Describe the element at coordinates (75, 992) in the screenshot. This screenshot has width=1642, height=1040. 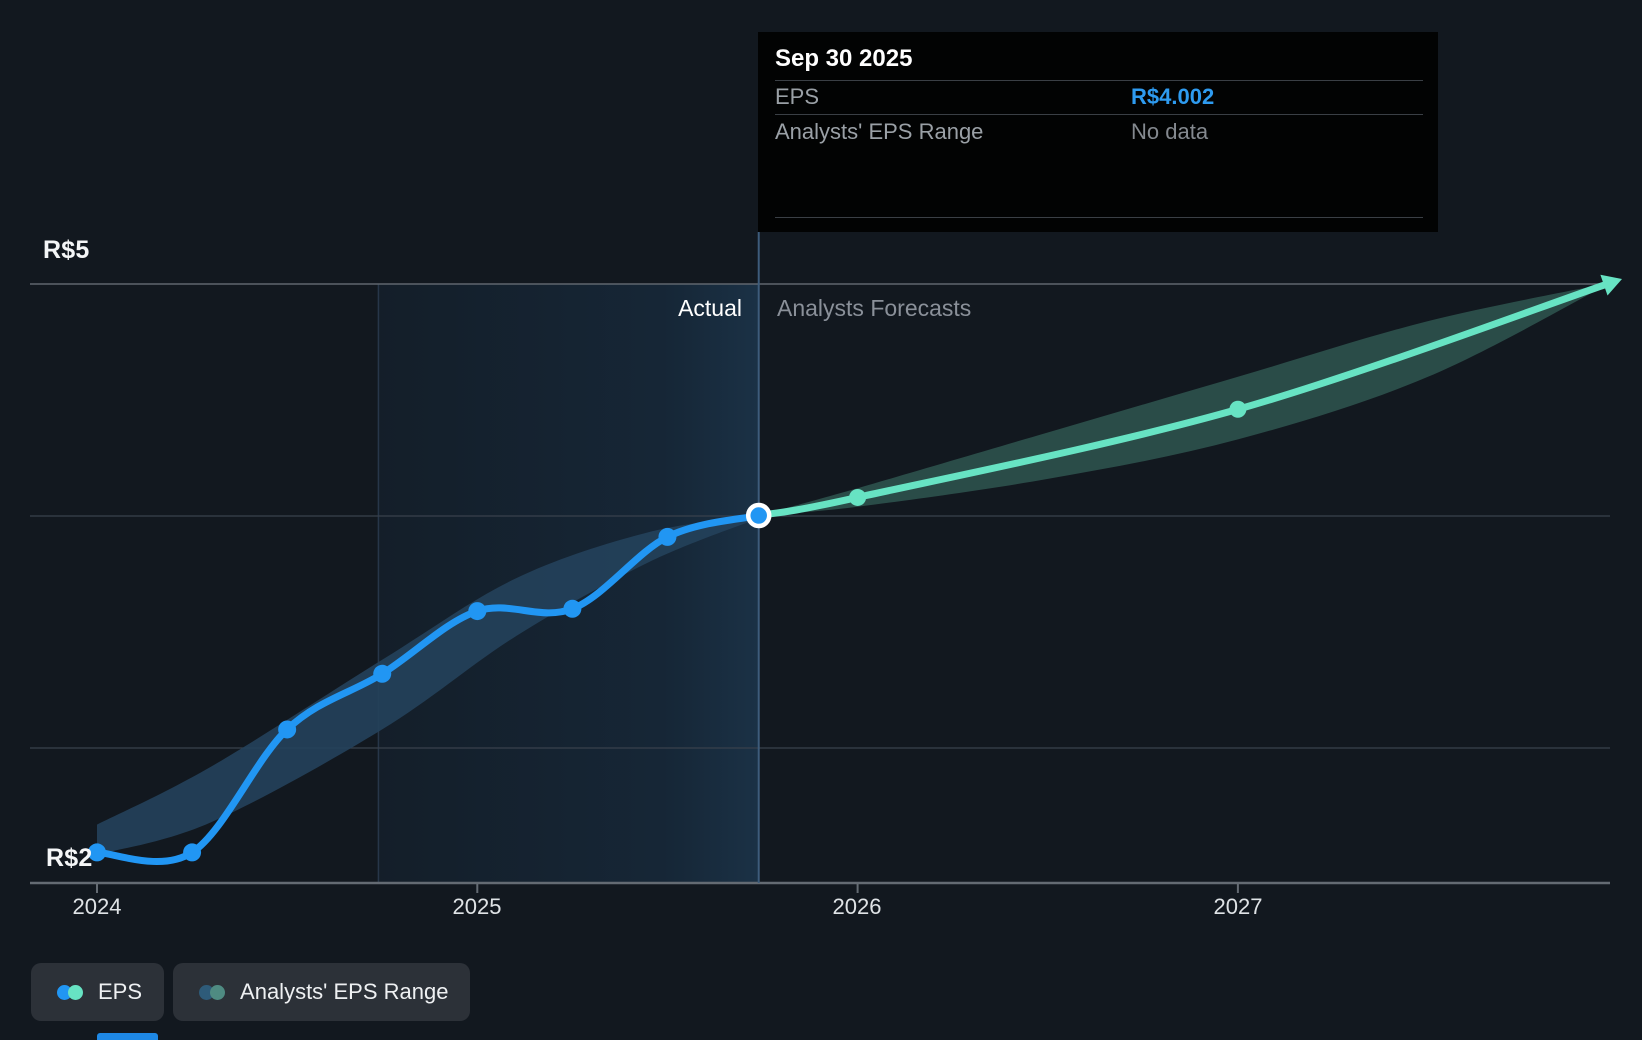
I see `eps-forecast-dot-icon` at that location.